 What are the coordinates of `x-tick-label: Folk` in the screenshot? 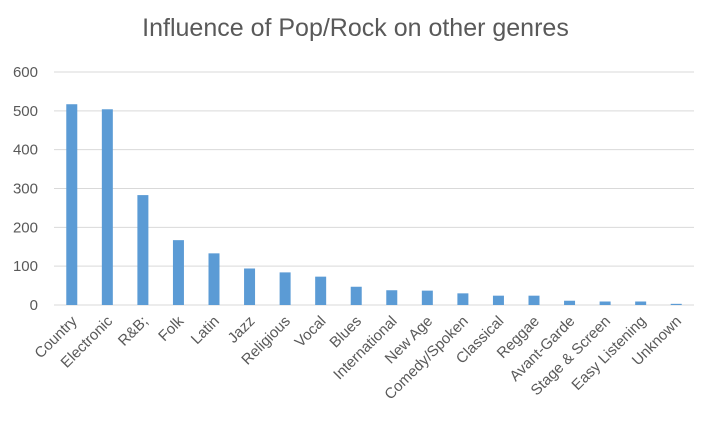 It's located at (171, 328).